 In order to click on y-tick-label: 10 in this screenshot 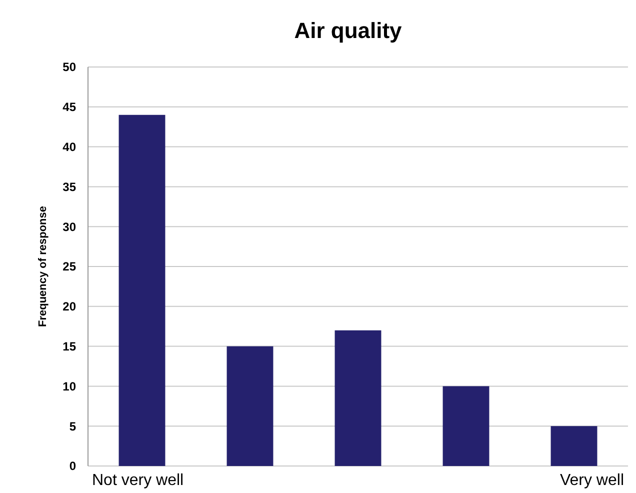, I will do `click(69, 386)`.